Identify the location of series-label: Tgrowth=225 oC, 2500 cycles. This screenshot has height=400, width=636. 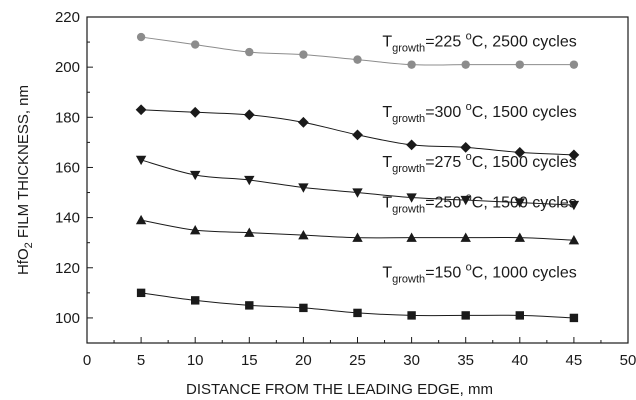
(479, 43).